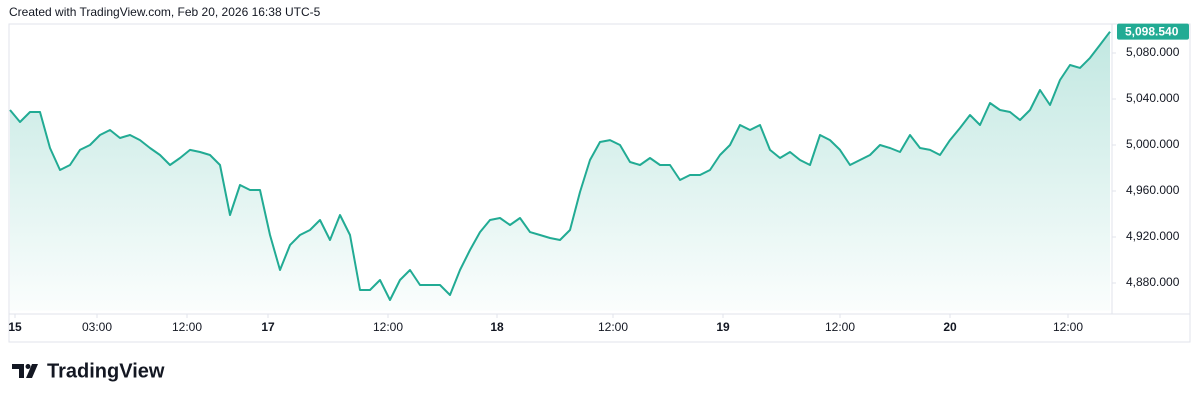 Image resolution: width=1200 pixels, height=401 pixels. Describe the element at coordinates (950, 327) in the screenshot. I see `x-tick-label: 20` at that location.